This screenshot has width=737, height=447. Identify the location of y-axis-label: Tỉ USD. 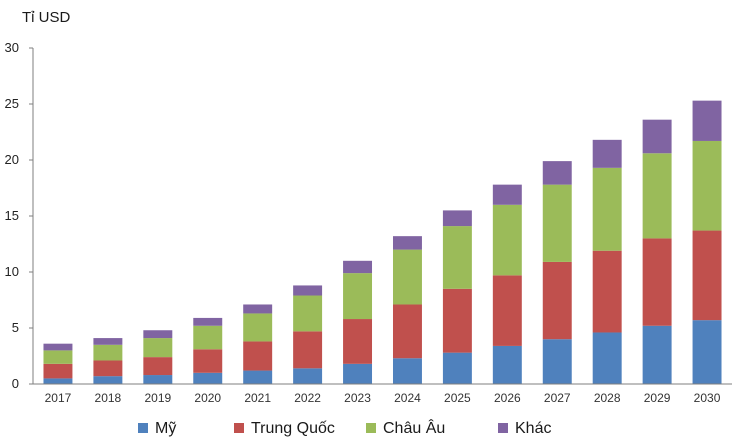
(46, 17).